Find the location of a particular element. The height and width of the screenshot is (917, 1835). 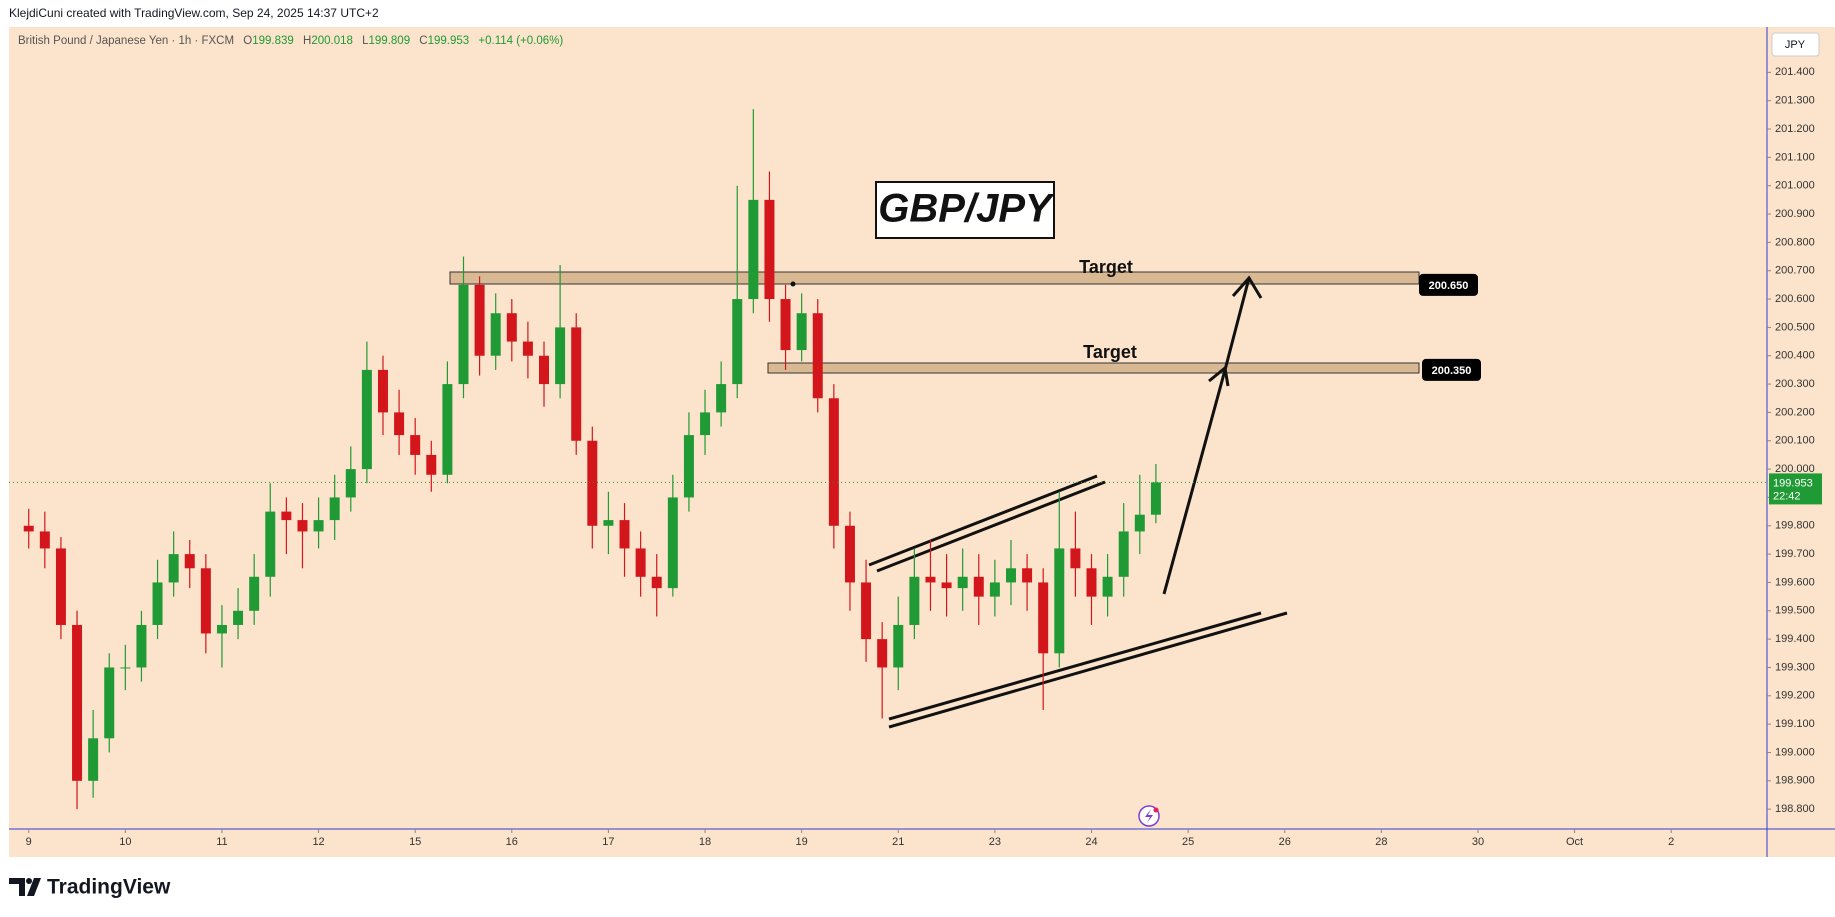

x-tick-label: 25 is located at coordinates (1188, 842).